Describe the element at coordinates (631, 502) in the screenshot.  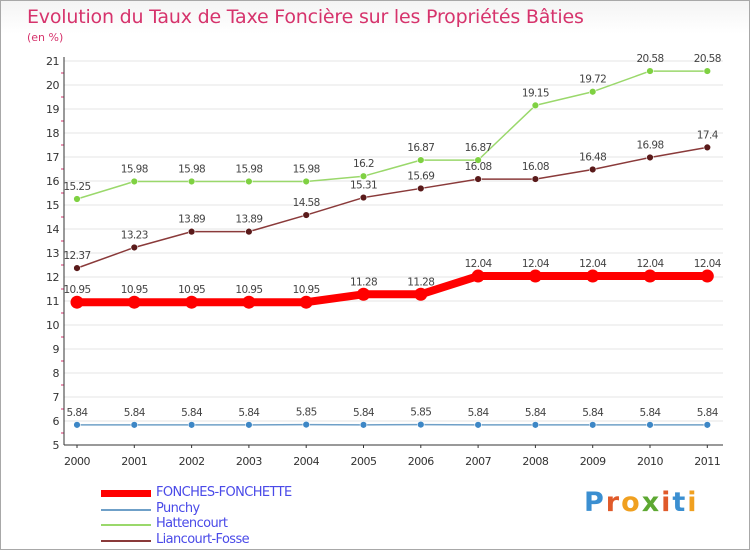
I see `logo-letter: o` at that location.